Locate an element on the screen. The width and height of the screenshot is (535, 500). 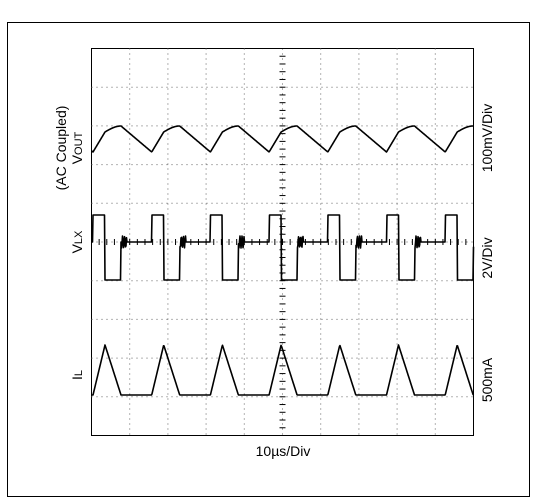
trace-note: (AC Coupled) is located at coordinates (61, 148).